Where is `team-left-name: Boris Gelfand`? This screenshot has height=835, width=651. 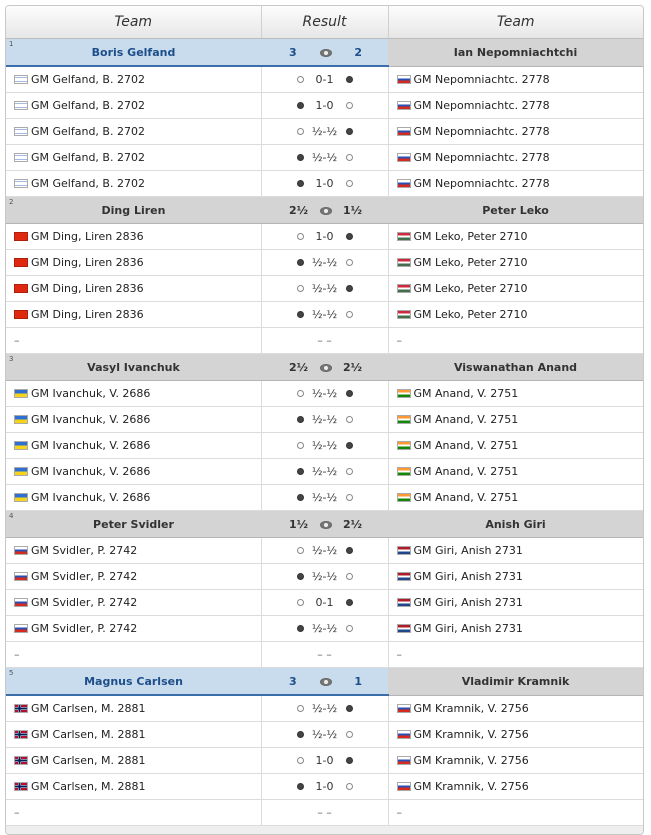
team-left-name: Boris Gelfand is located at coordinates (133, 52).